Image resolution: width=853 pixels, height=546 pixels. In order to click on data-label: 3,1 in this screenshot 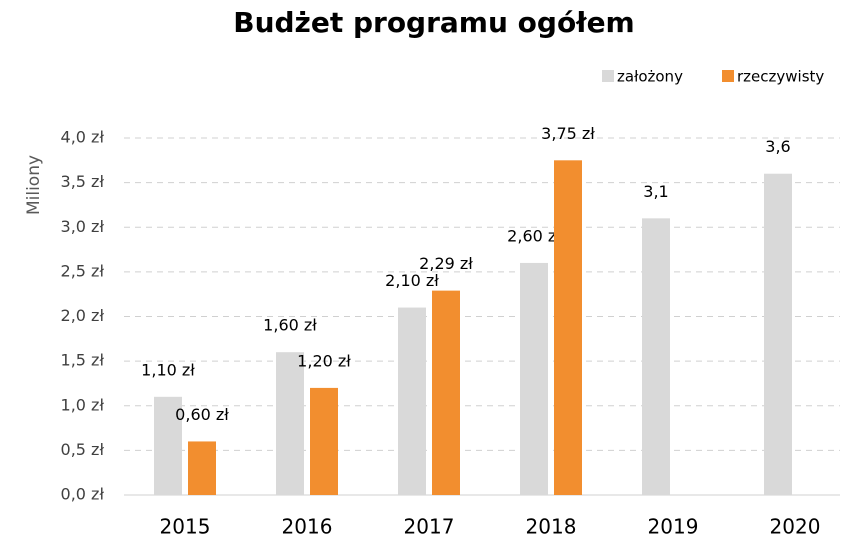, I will do `click(655, 191)`.